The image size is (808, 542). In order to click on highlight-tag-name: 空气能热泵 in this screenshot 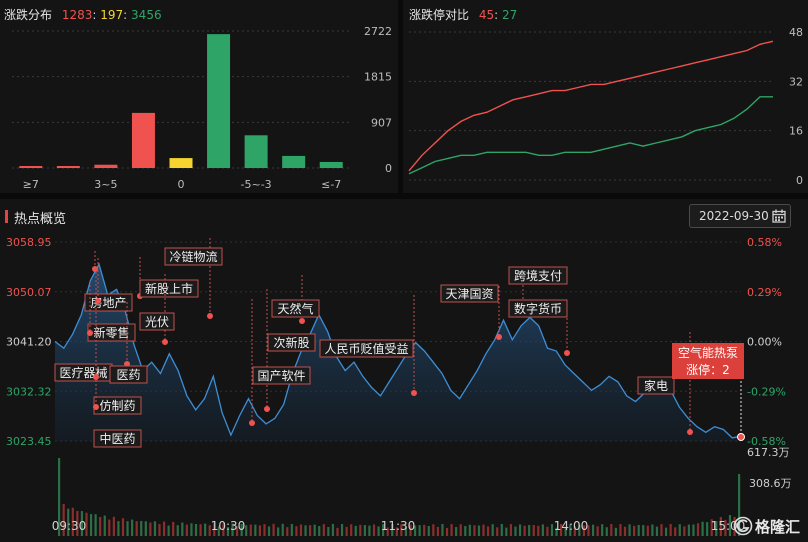, I will do `click(708, 352)`.